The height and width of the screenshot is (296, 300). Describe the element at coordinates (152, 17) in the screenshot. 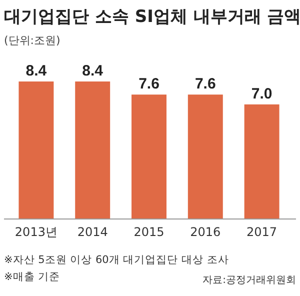

I see `chart-title: 대기업집단 소속 SI업체 내부거래 금액` at that location.